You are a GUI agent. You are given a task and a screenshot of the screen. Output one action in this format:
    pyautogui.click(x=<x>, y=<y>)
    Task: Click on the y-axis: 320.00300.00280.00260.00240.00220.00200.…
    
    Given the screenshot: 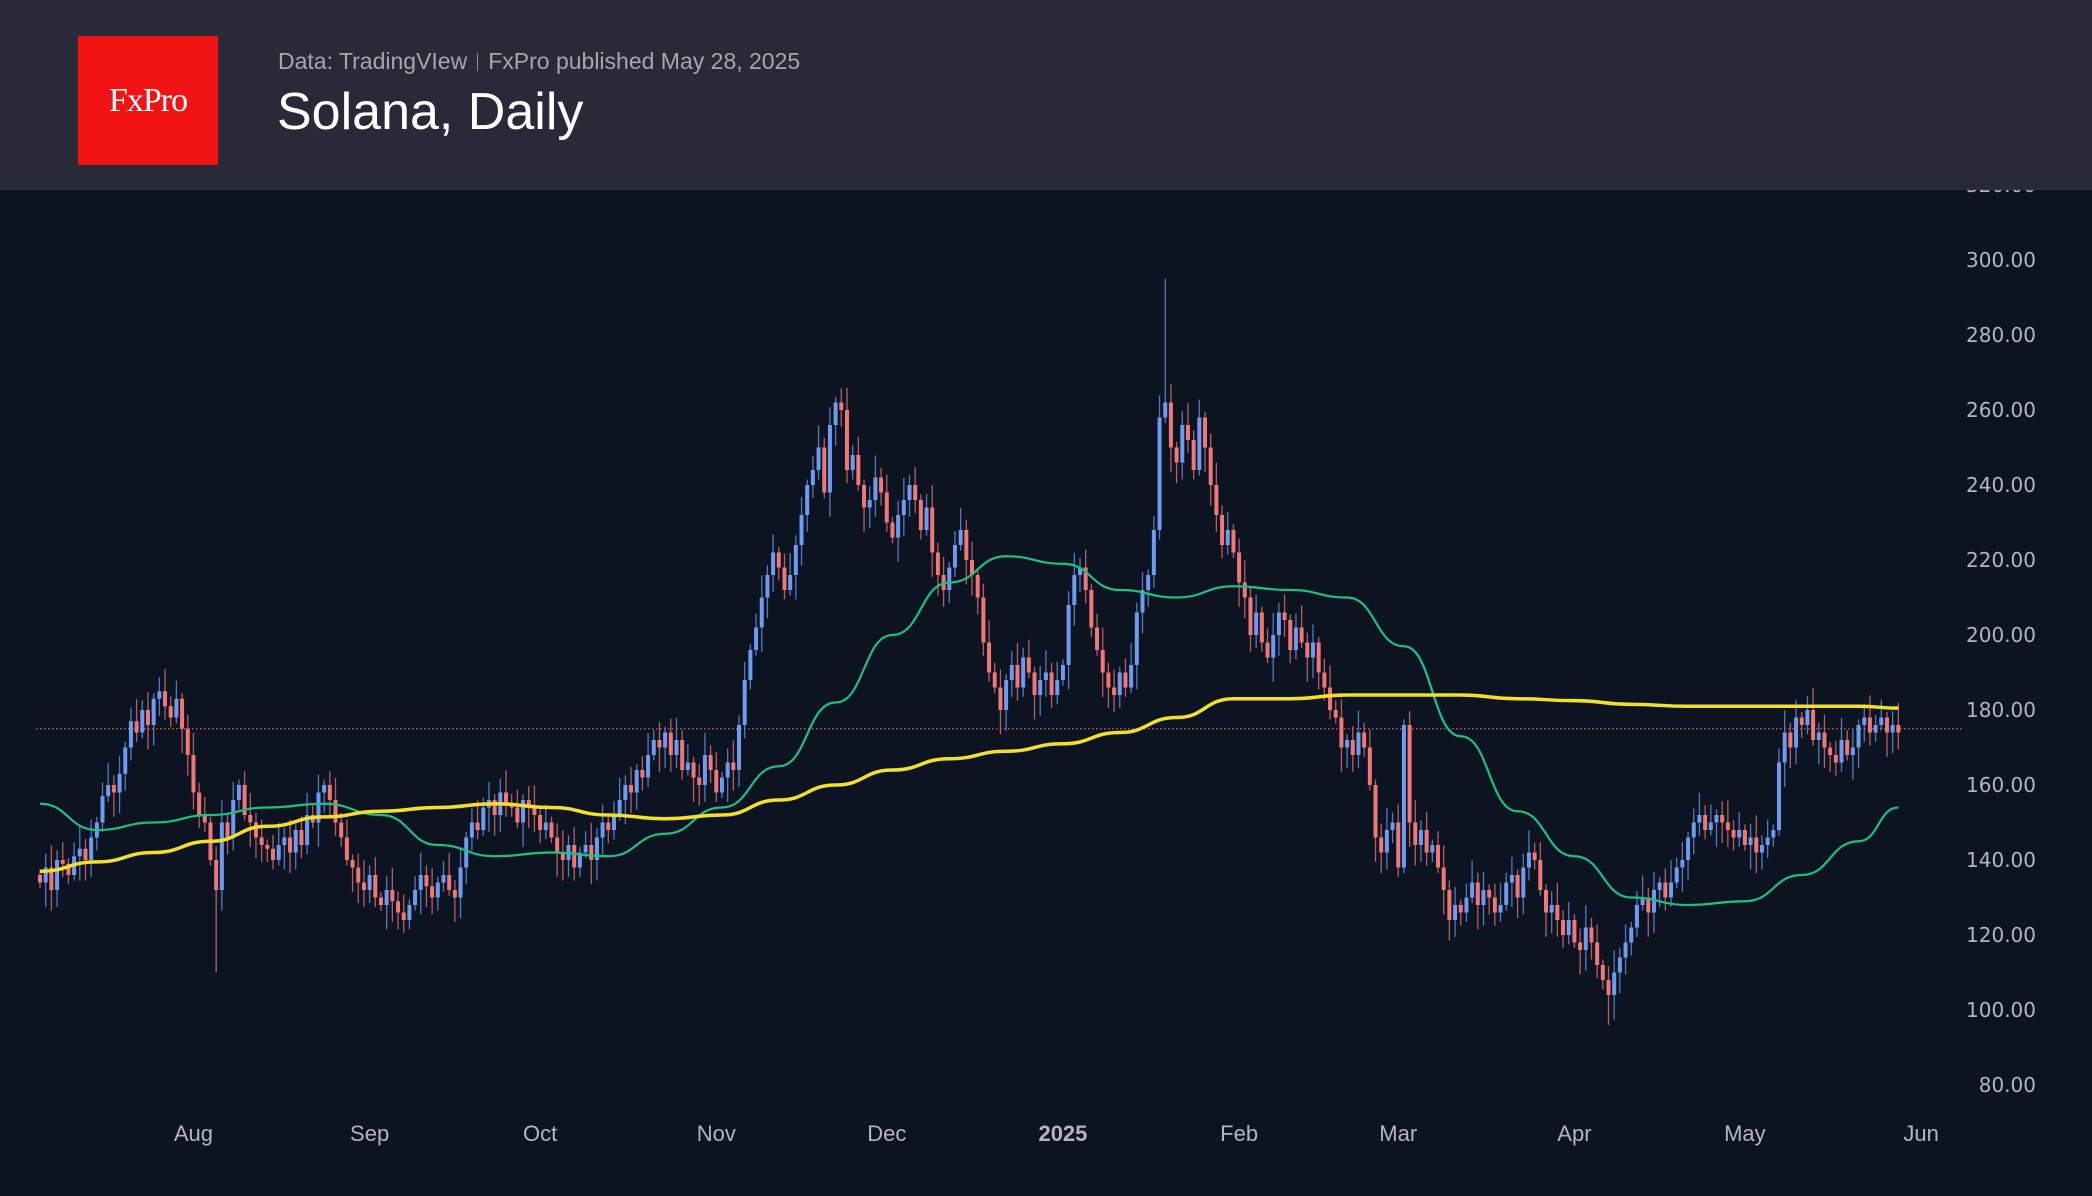 What is the action you would take?
    pyautogui.click(x=2001, y=635)
    